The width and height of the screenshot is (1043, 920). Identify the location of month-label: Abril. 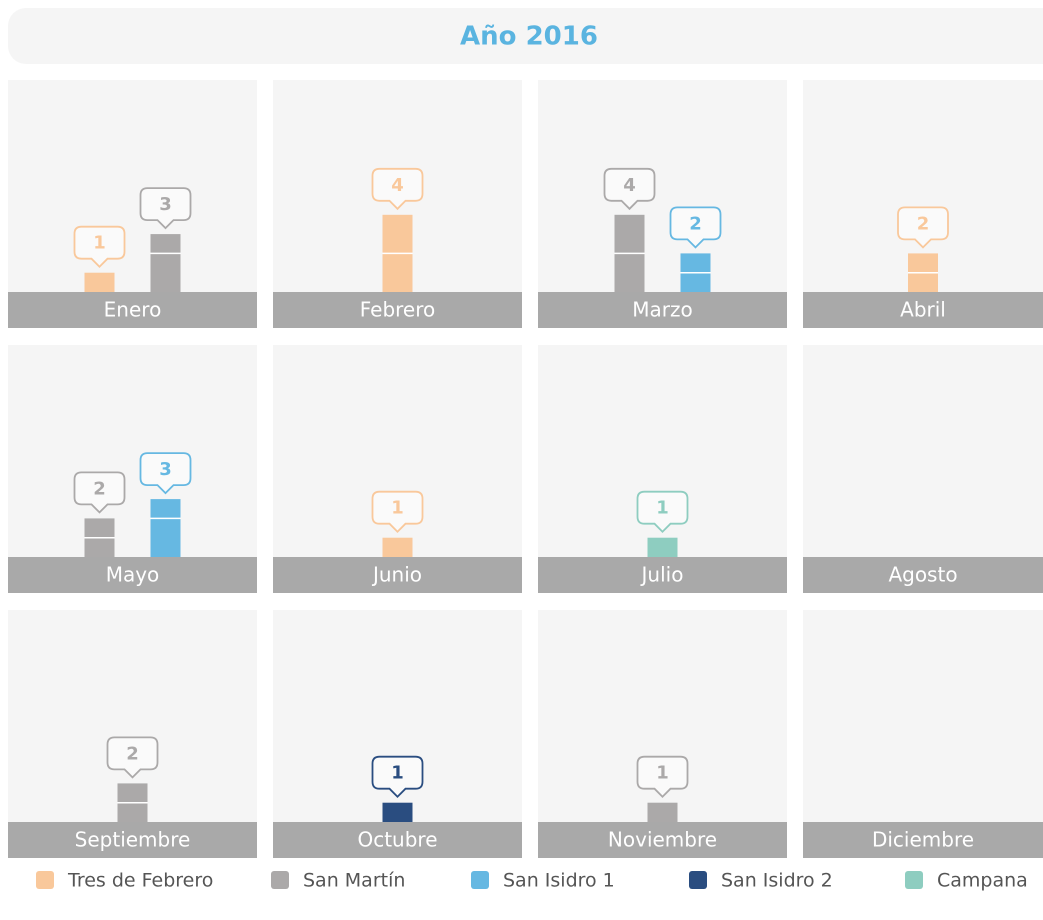
(923, 310).